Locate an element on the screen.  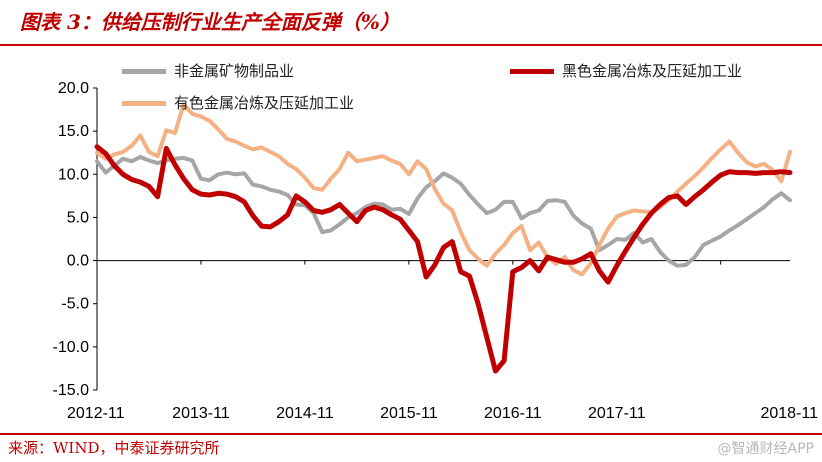
x-tick-label: 2014-11 is located at coordinates (305, 413).